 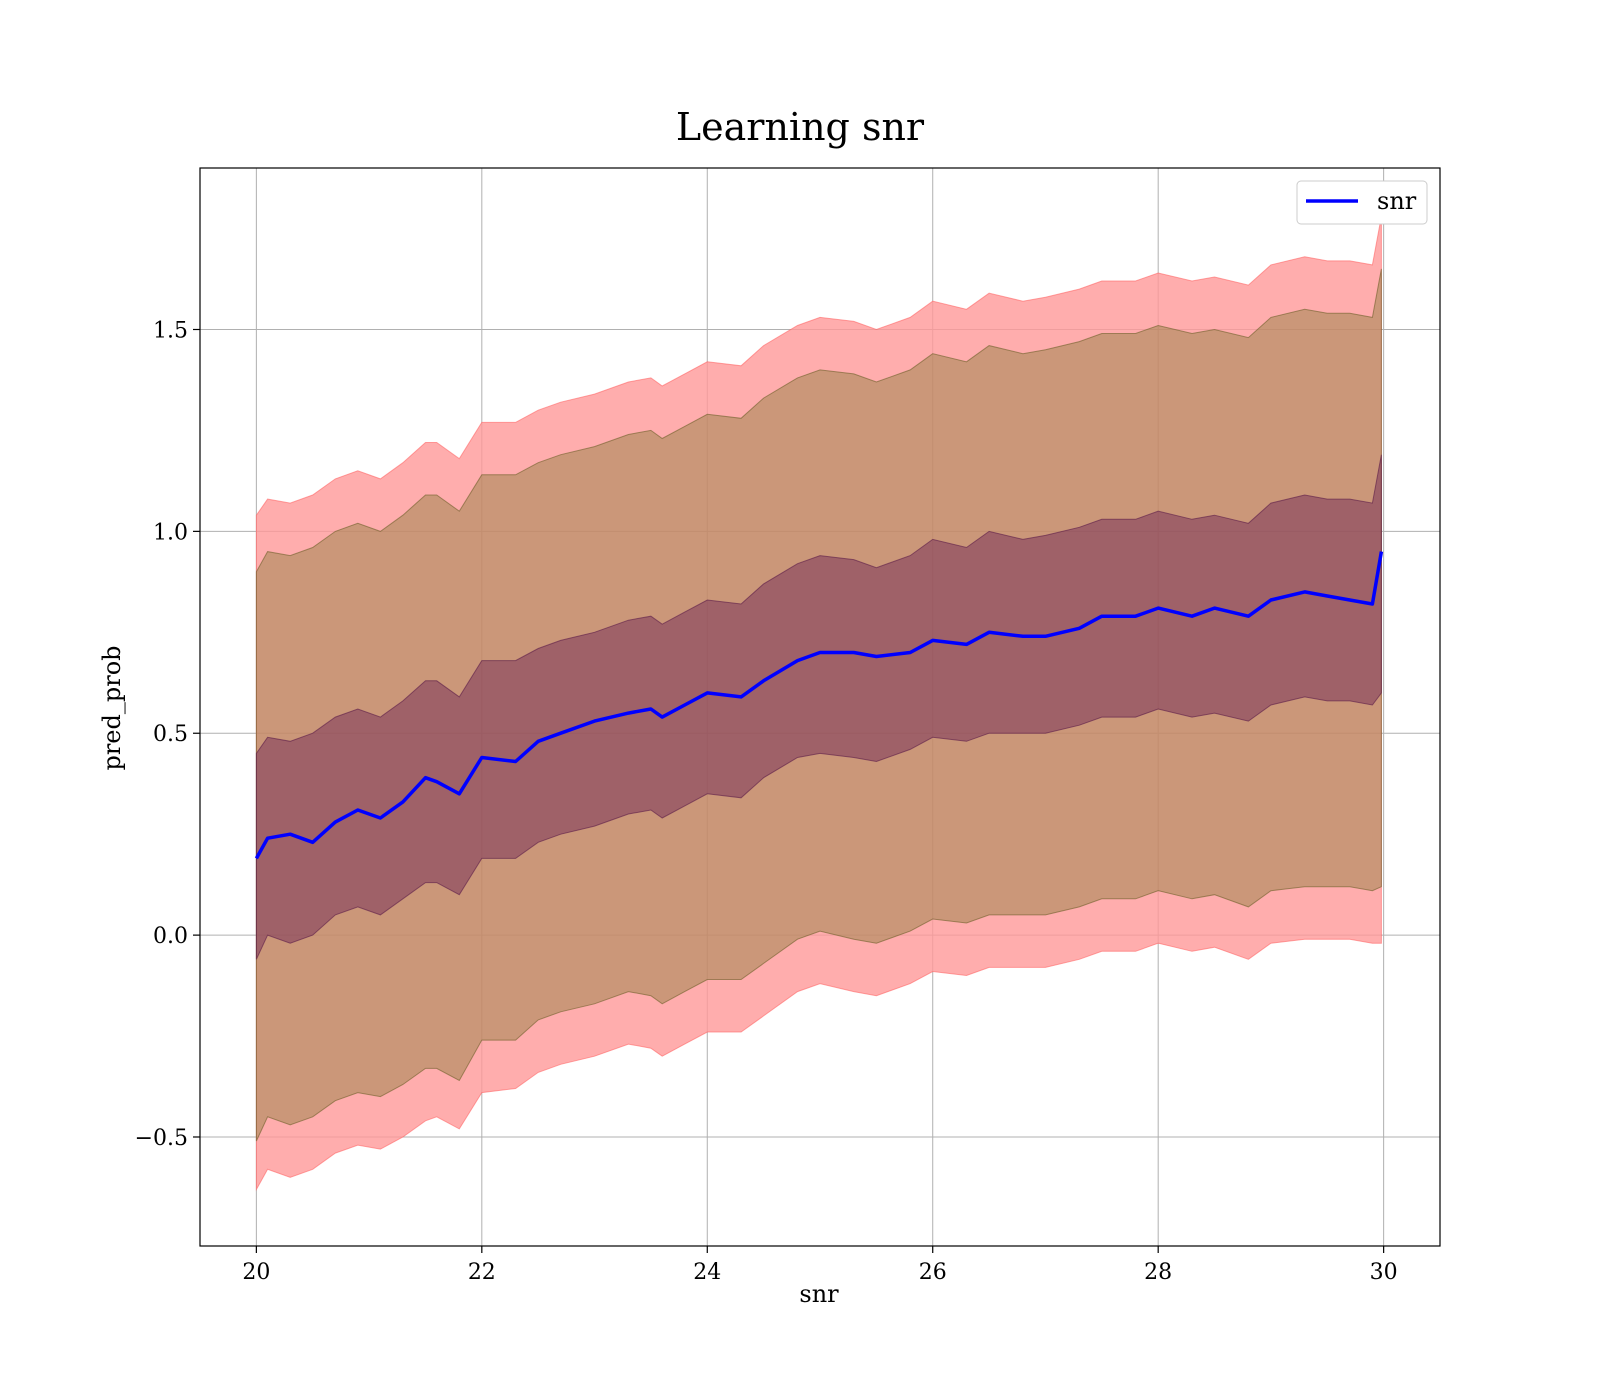 I want to click on y-tick-label: 0.0, so click(x=170, y=936).